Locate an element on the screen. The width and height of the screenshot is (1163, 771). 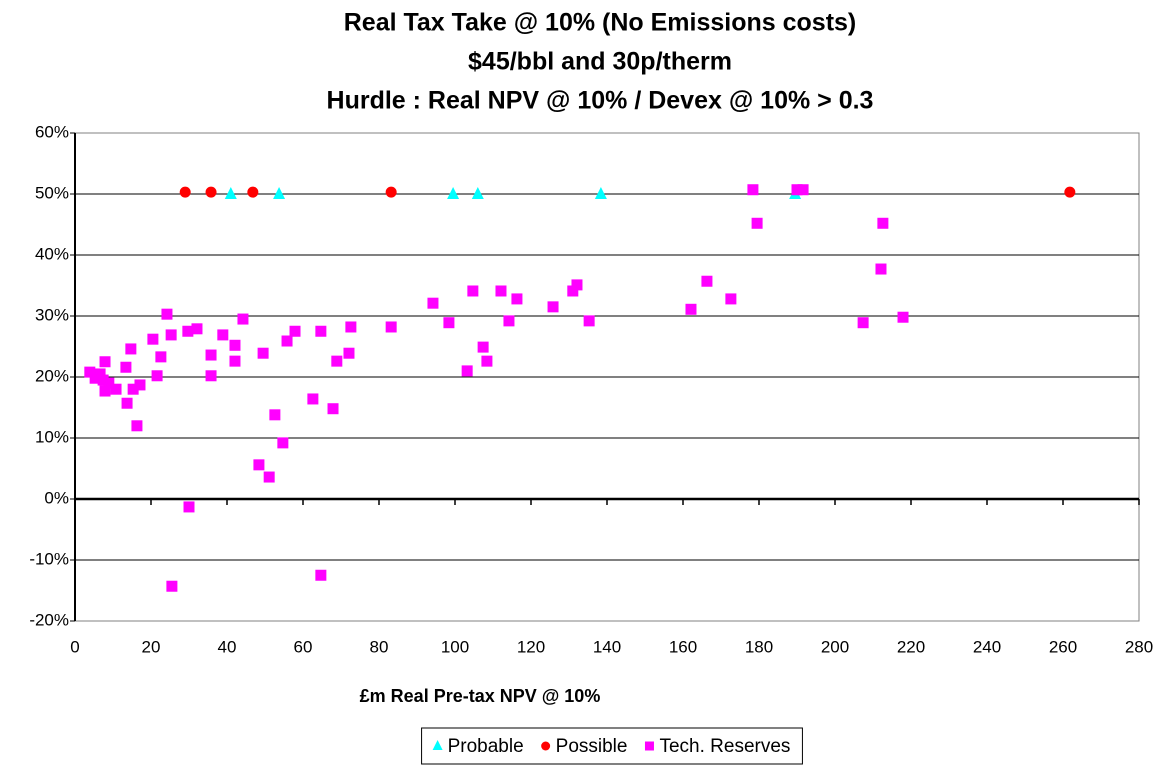
x-axis-title: £m Real Pre-tax NPV @ 10% is located at coordinates (480, 696).